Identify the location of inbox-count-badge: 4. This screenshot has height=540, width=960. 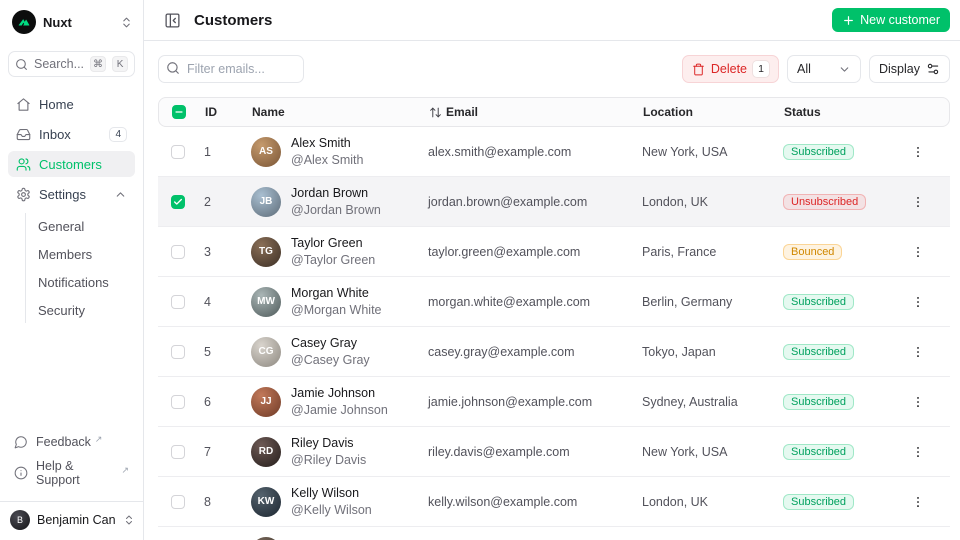
(118, 134).